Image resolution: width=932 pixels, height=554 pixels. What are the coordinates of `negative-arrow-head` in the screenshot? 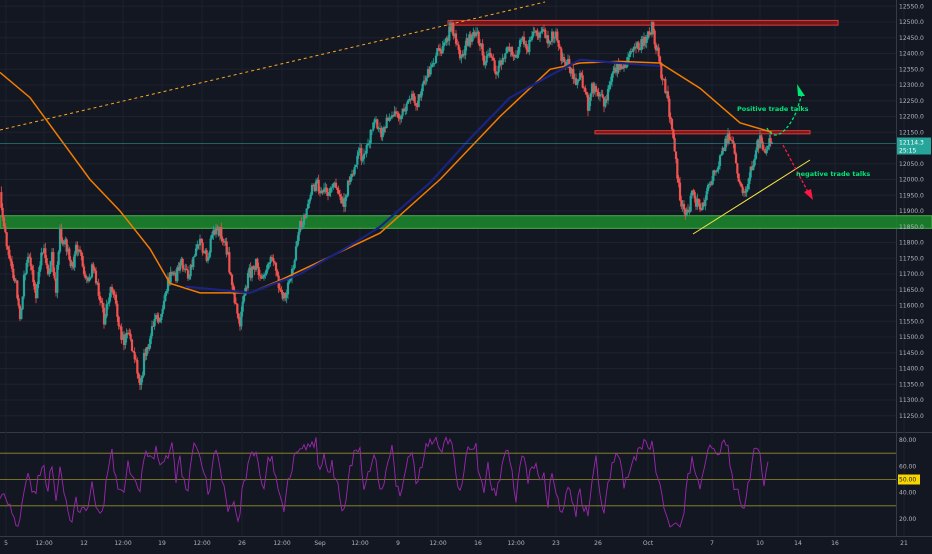 It's located at (808, 194).